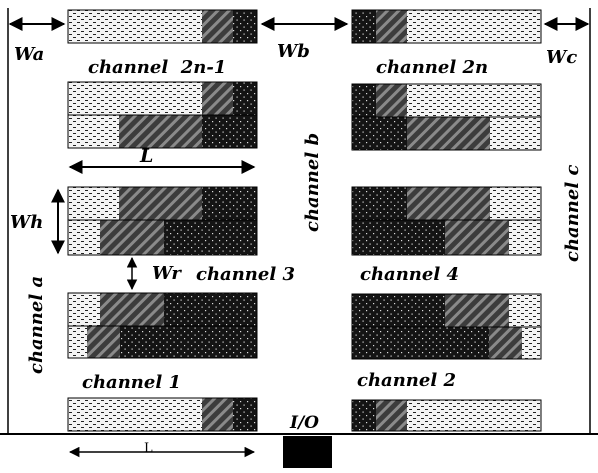  Describe the element at coordinates (446, 415) in the screenshot. I see `block-right-row-bottom` at that location.